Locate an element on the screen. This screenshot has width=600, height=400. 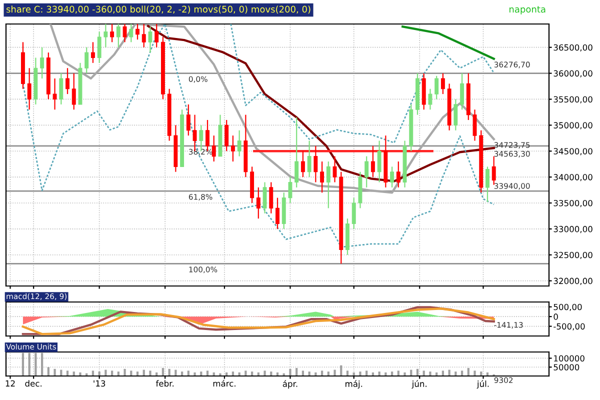
x-tick-label: 12 is located at coordinates (10, 383).